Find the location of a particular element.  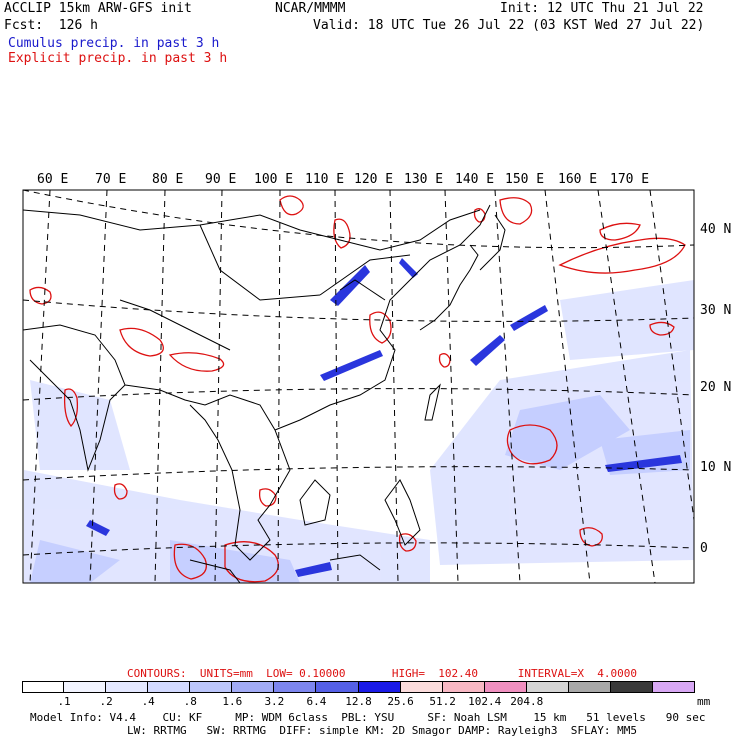

center-label: NCAR/MMMM is located at coordinates (310, 8).